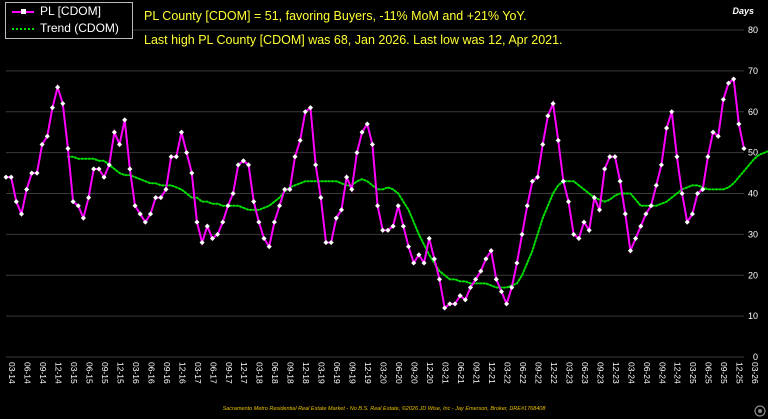  I want to click on logo-icon, so click(760, 411).